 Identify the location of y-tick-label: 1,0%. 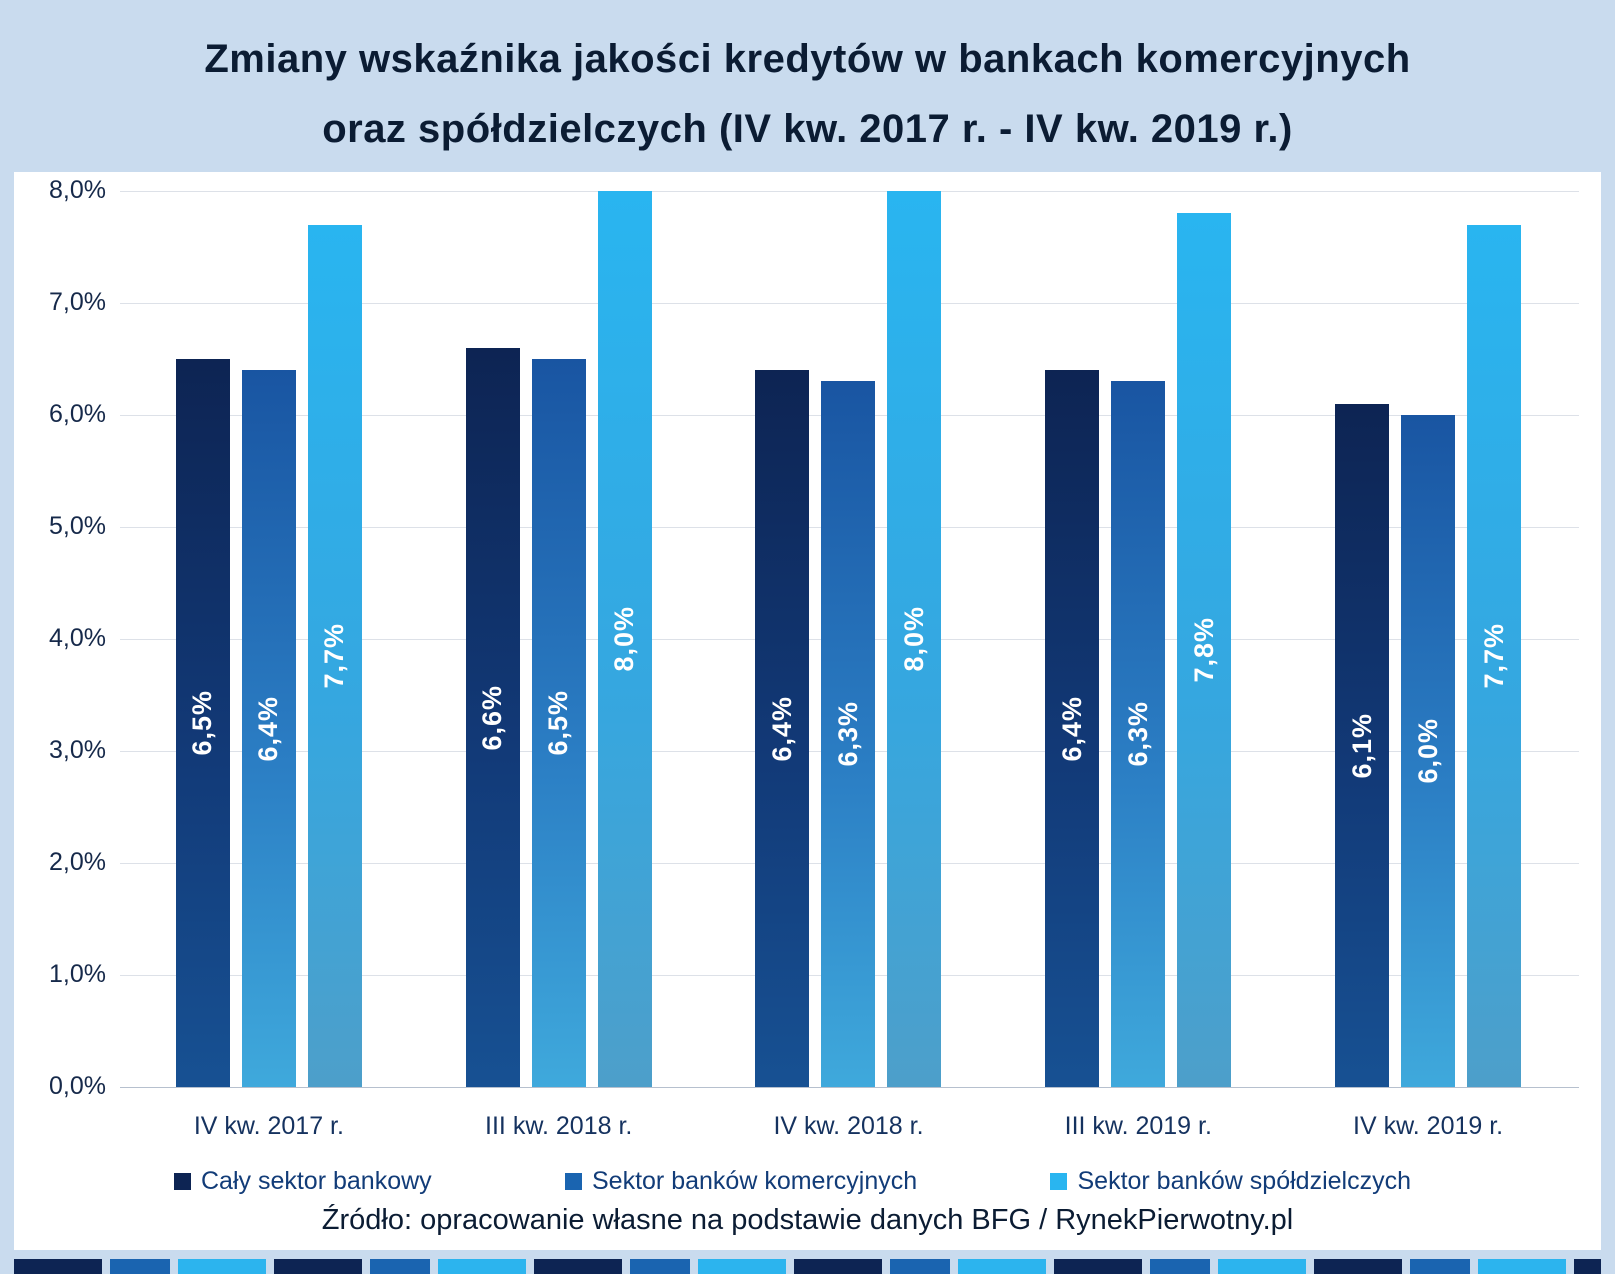
(77, 974).